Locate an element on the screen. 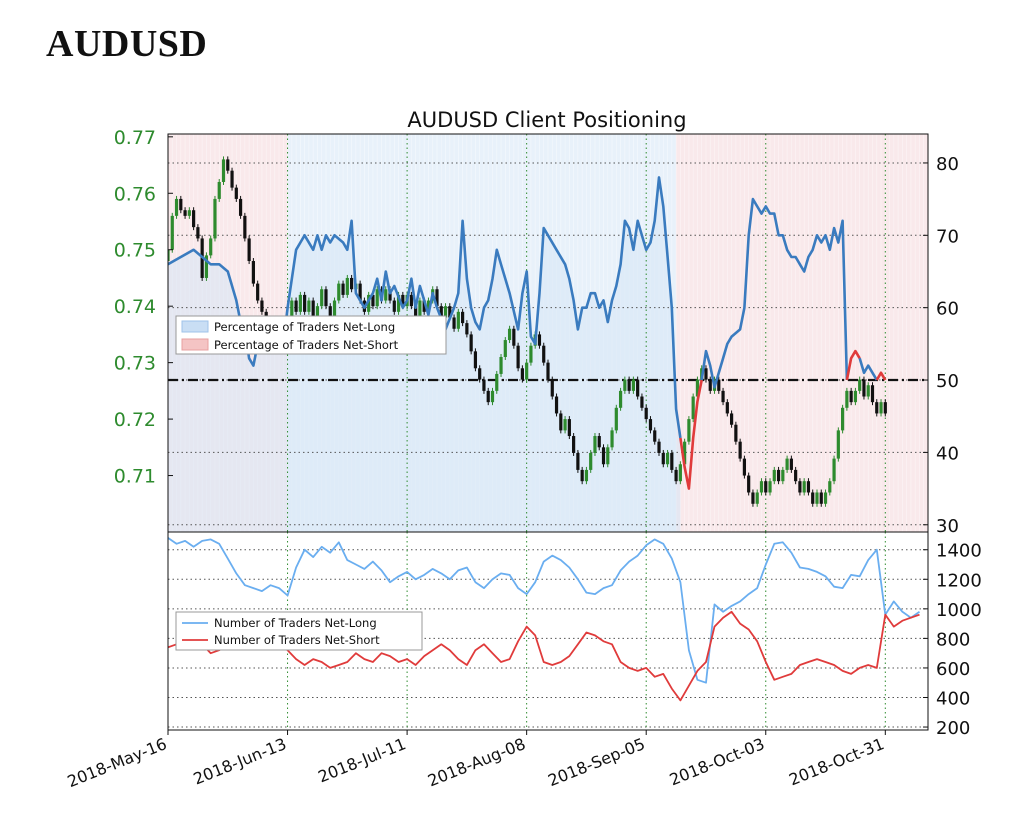 This screenshot has width=1024, height=828. net-long-percentage-line is located at coordinates (868, 369).